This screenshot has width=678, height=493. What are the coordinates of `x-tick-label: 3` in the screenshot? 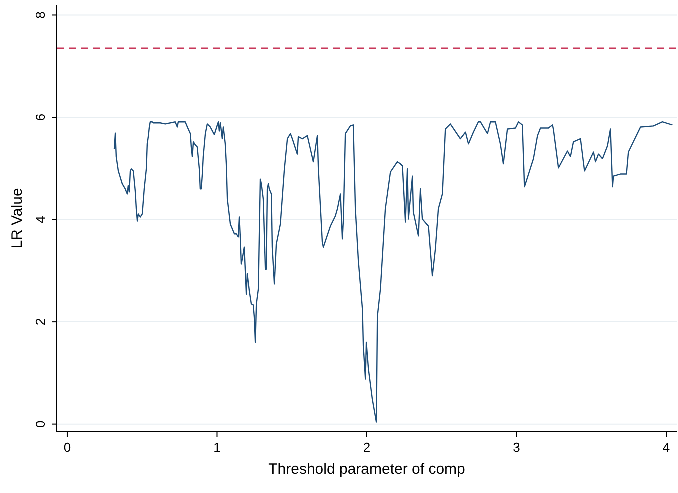 It's located at (516, 447).